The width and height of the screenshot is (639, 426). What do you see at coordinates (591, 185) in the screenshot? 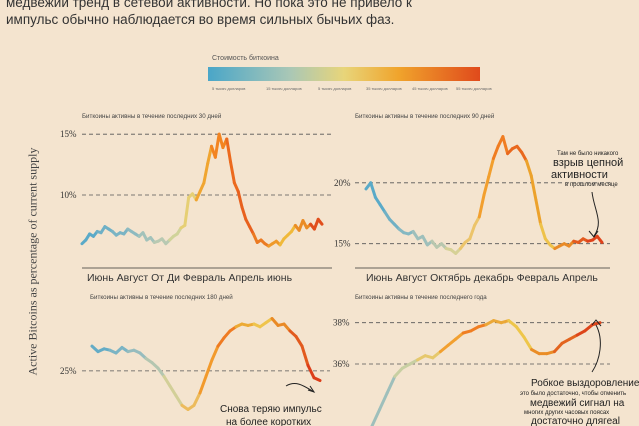
I see `annotation-text: в прошлом месяце` at bounding box center [591, 185].